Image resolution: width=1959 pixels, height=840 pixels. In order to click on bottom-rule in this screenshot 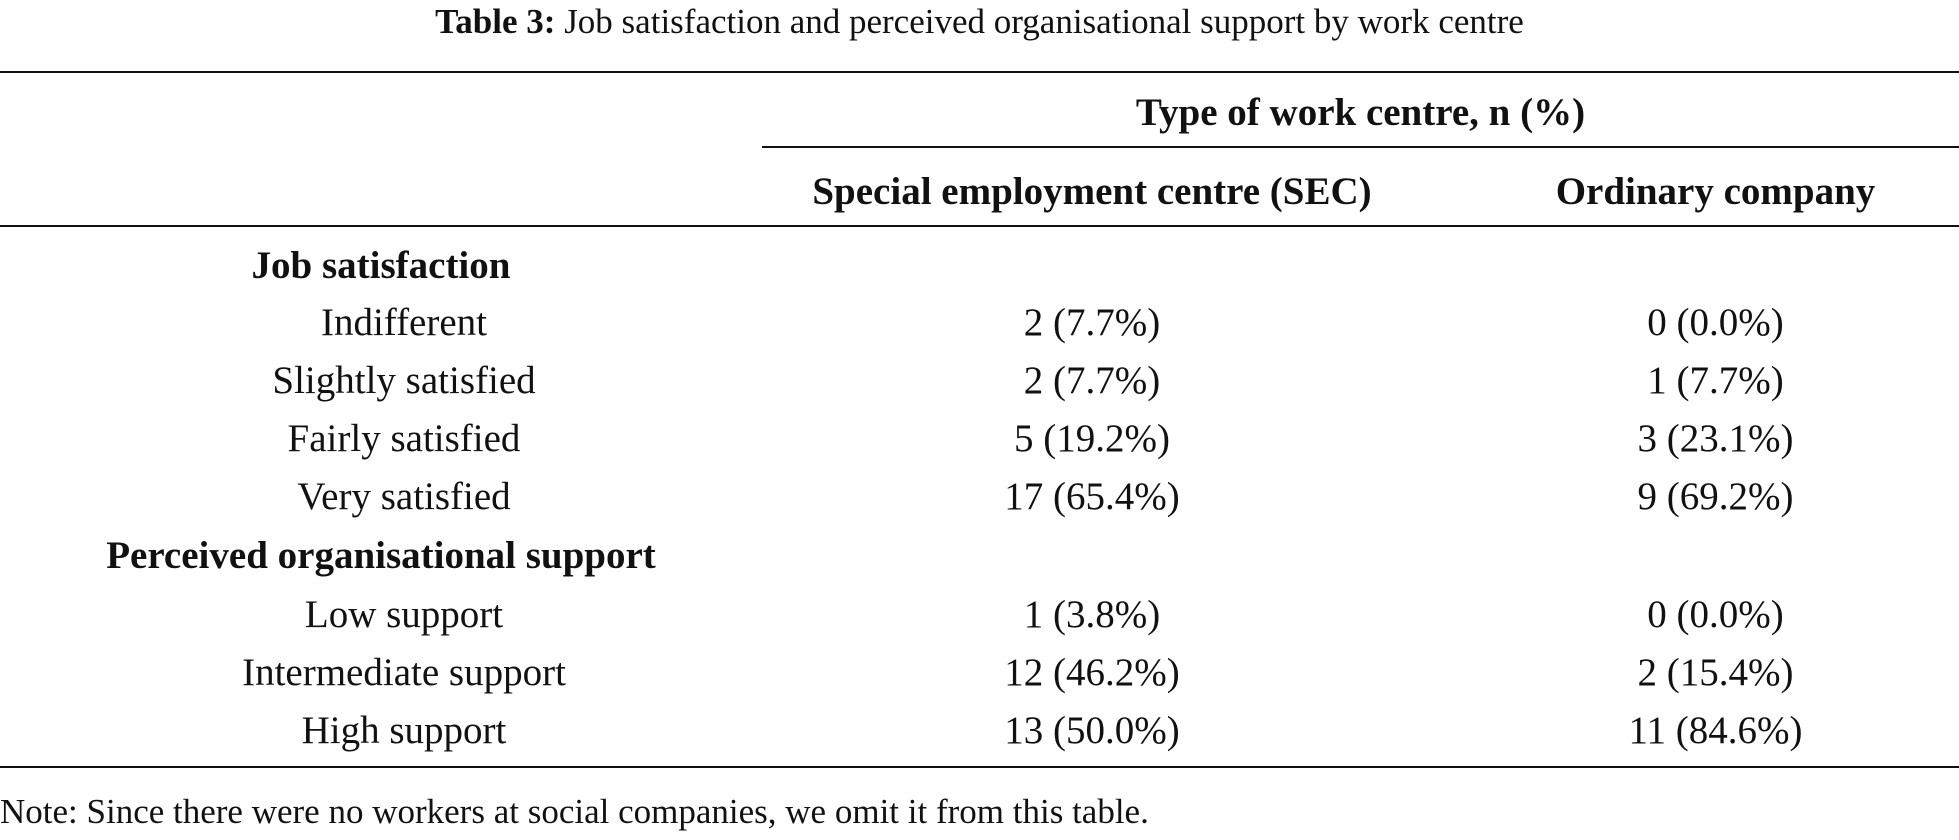, I will do `click(979, 767)`.